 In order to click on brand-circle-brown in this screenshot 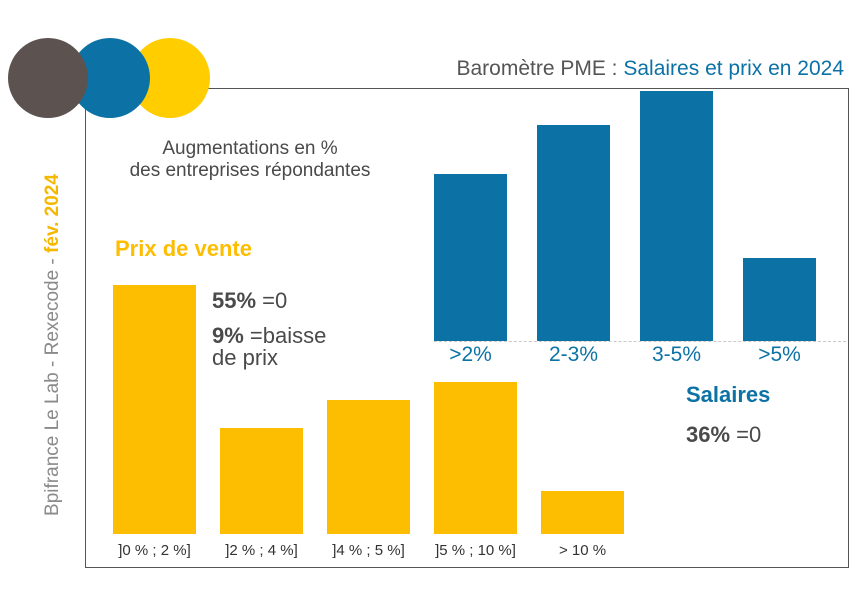, I will do `click(48, 78)`.